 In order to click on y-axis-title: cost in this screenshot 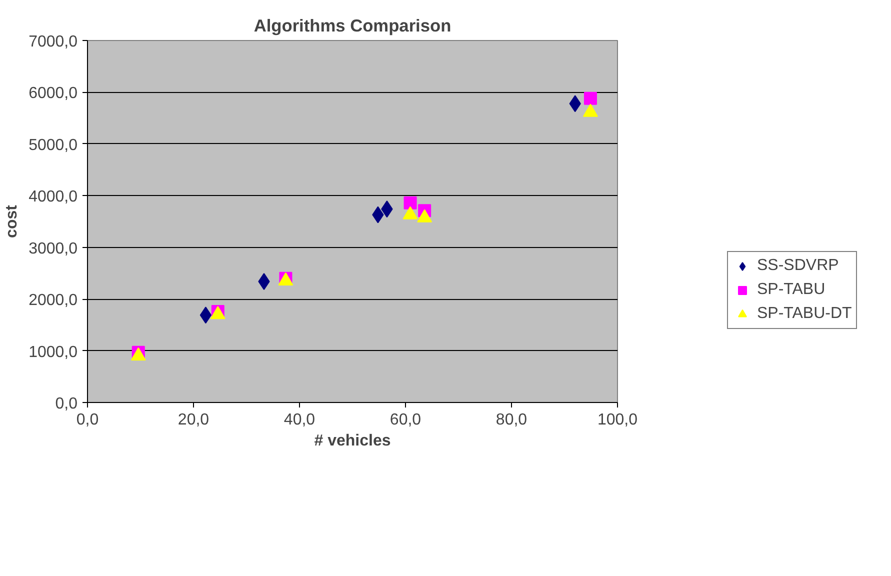, I will do `click(12, 221)`.